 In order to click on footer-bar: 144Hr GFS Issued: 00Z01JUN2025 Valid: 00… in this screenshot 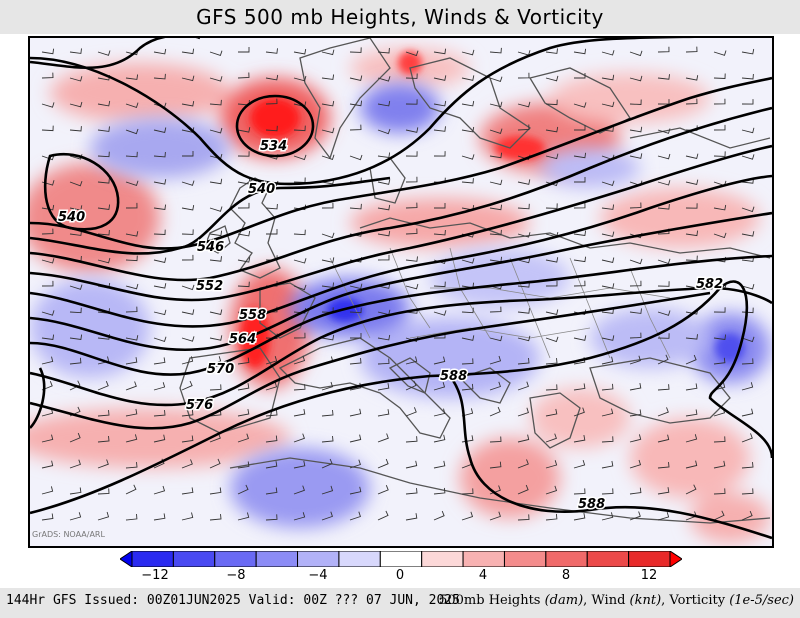, I will do `click(400, 603)`.